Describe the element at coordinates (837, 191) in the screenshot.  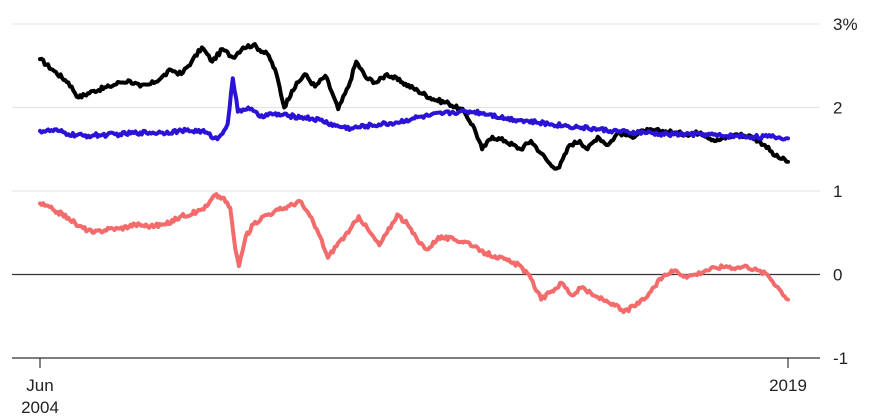
I see `y-tick-label: 1` at that location.